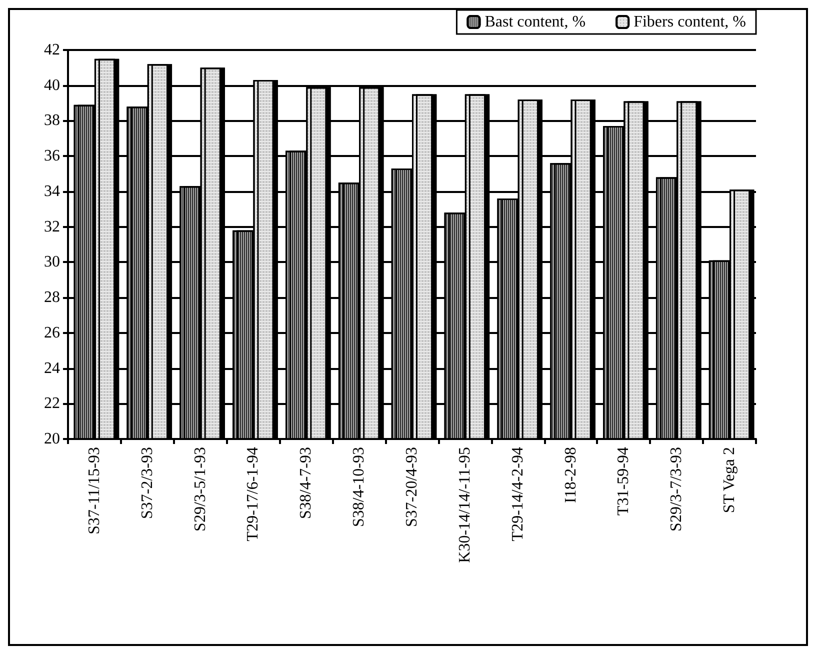 This screenshot has width=817, height=655. I want to click on y-tick-label: 30, so click(52, 262).